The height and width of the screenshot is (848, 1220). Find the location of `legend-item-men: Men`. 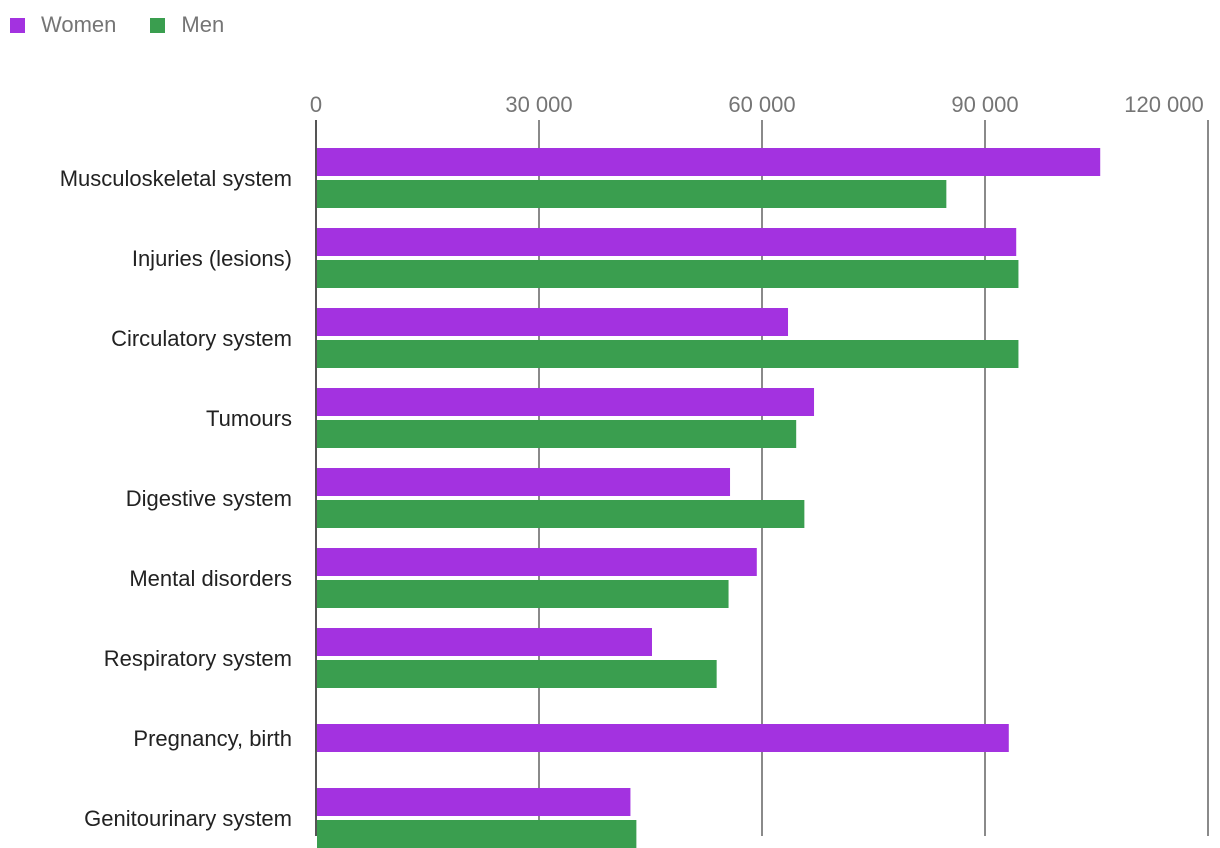

legend-item-men: Men is located at coordinates (187, 25).